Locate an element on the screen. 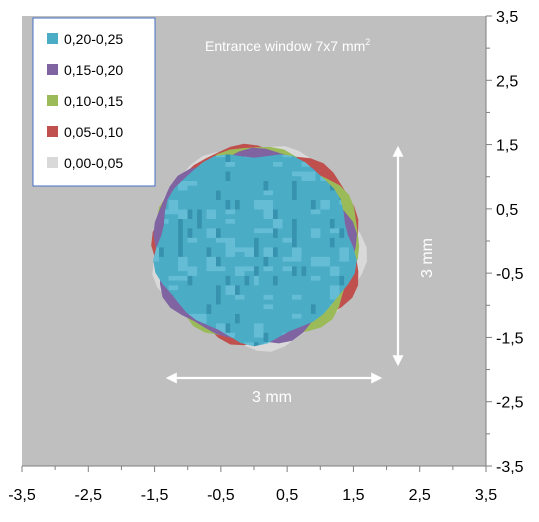 This screenshot has width=539, height=522. x-tick-label: 0,5 is located at coordinates (287, 495).